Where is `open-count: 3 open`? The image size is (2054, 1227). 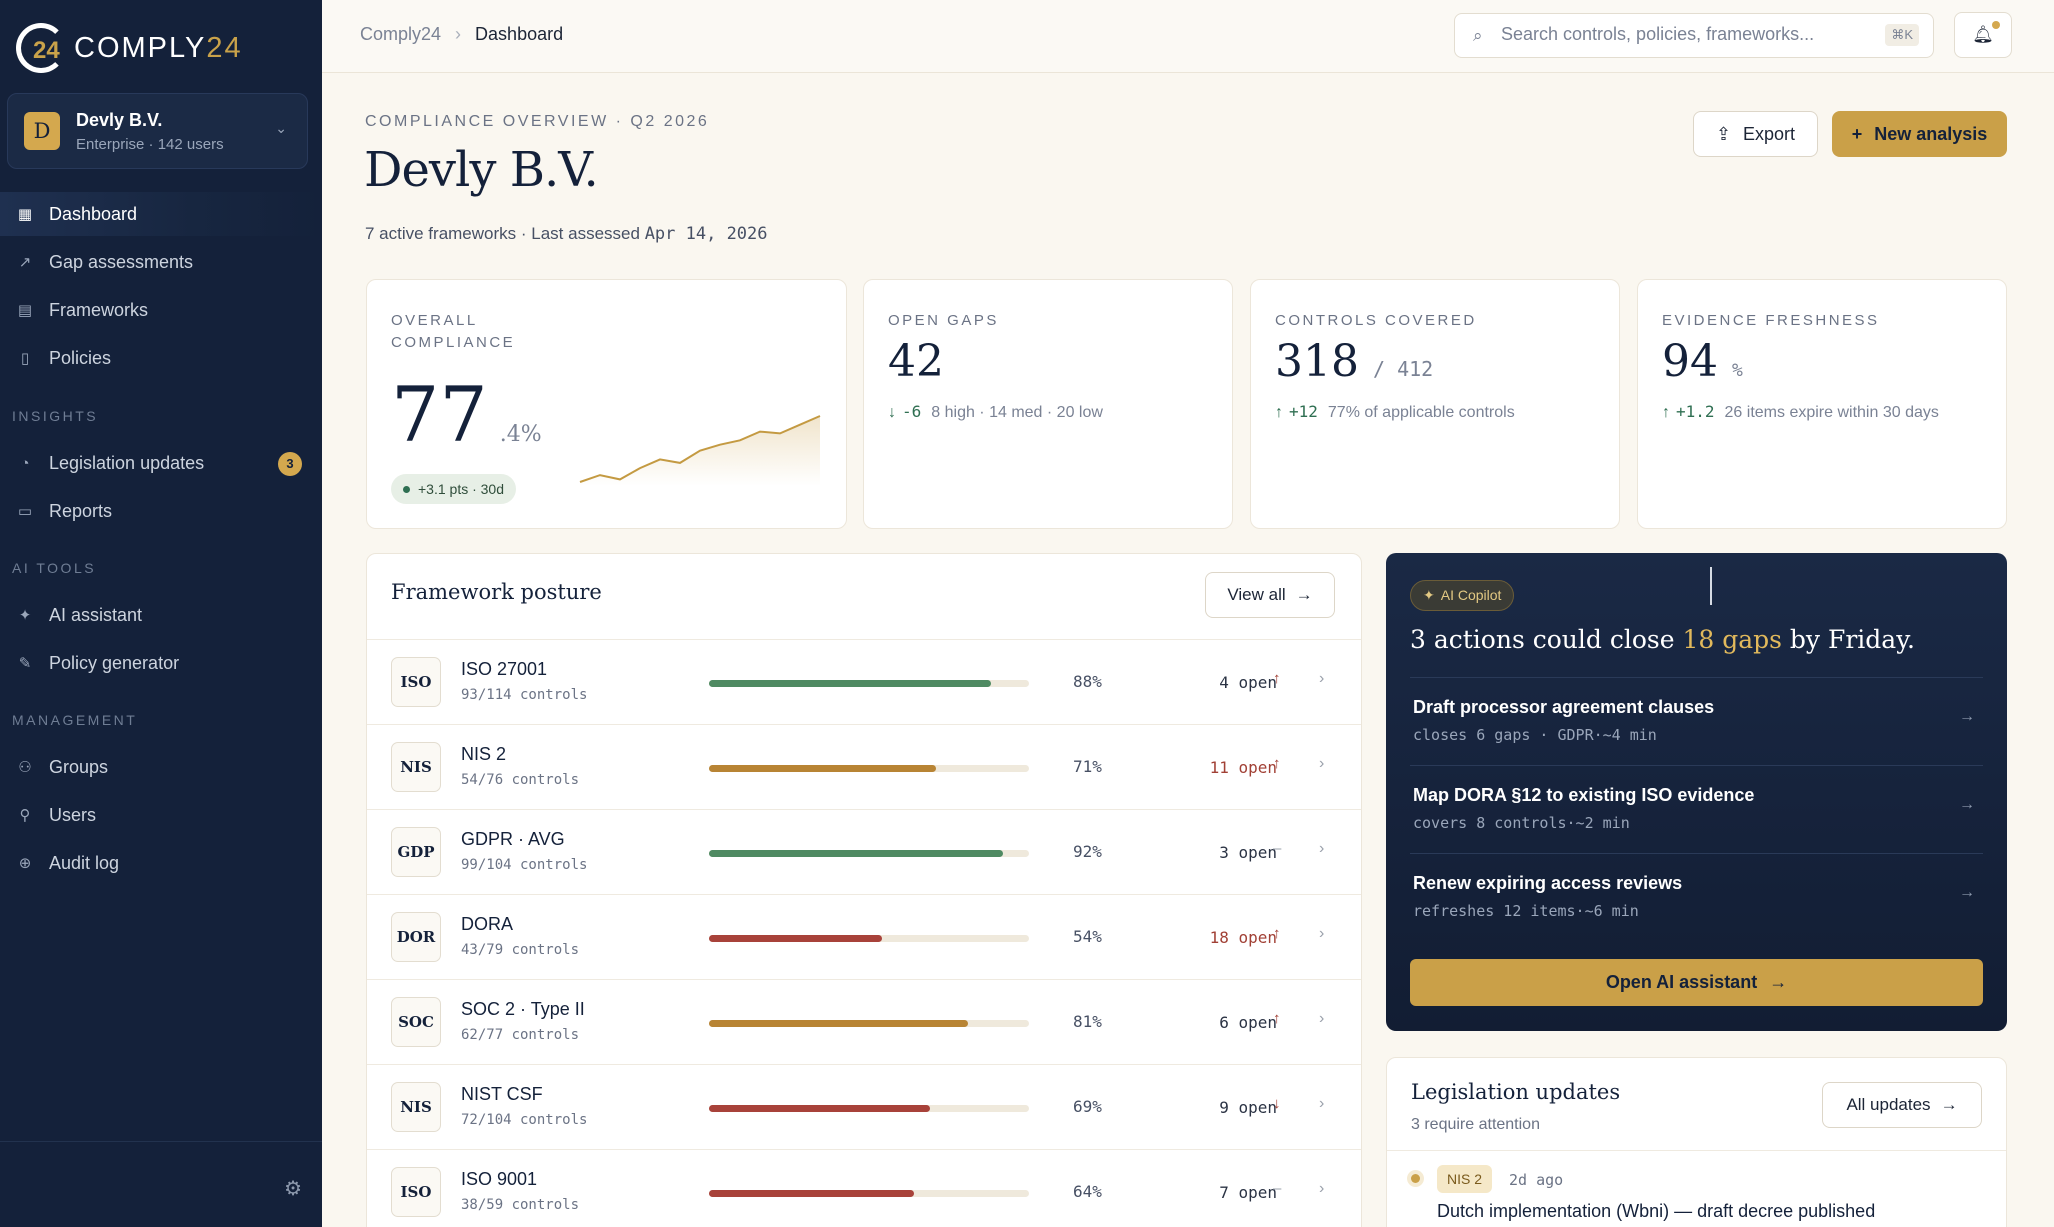 open-count: 3 open is located at coordinates (1248, 852).